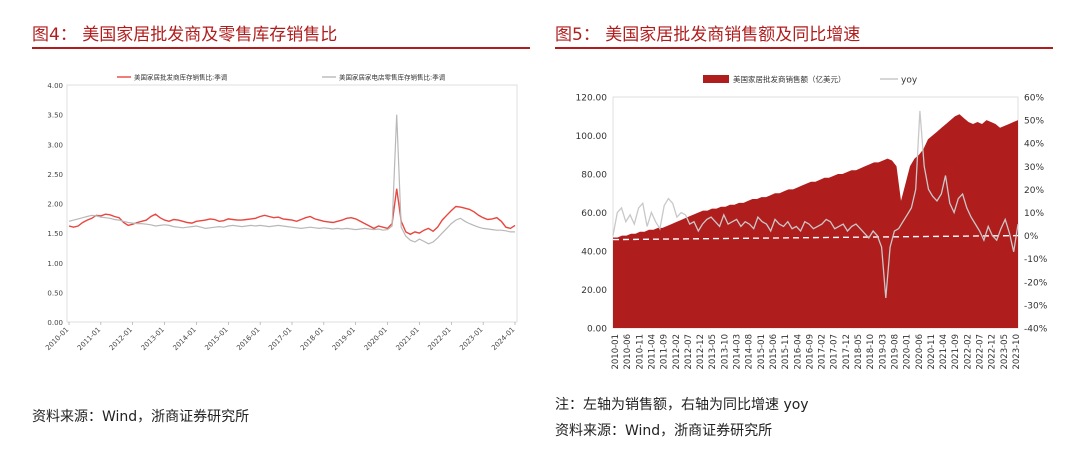 Image resolution: width=1080 pixels, height=452 pixels. Describe the element at coordinates (471, 339) in the screenshot. I see `left-x-tick-label: 2023-01` at that location.